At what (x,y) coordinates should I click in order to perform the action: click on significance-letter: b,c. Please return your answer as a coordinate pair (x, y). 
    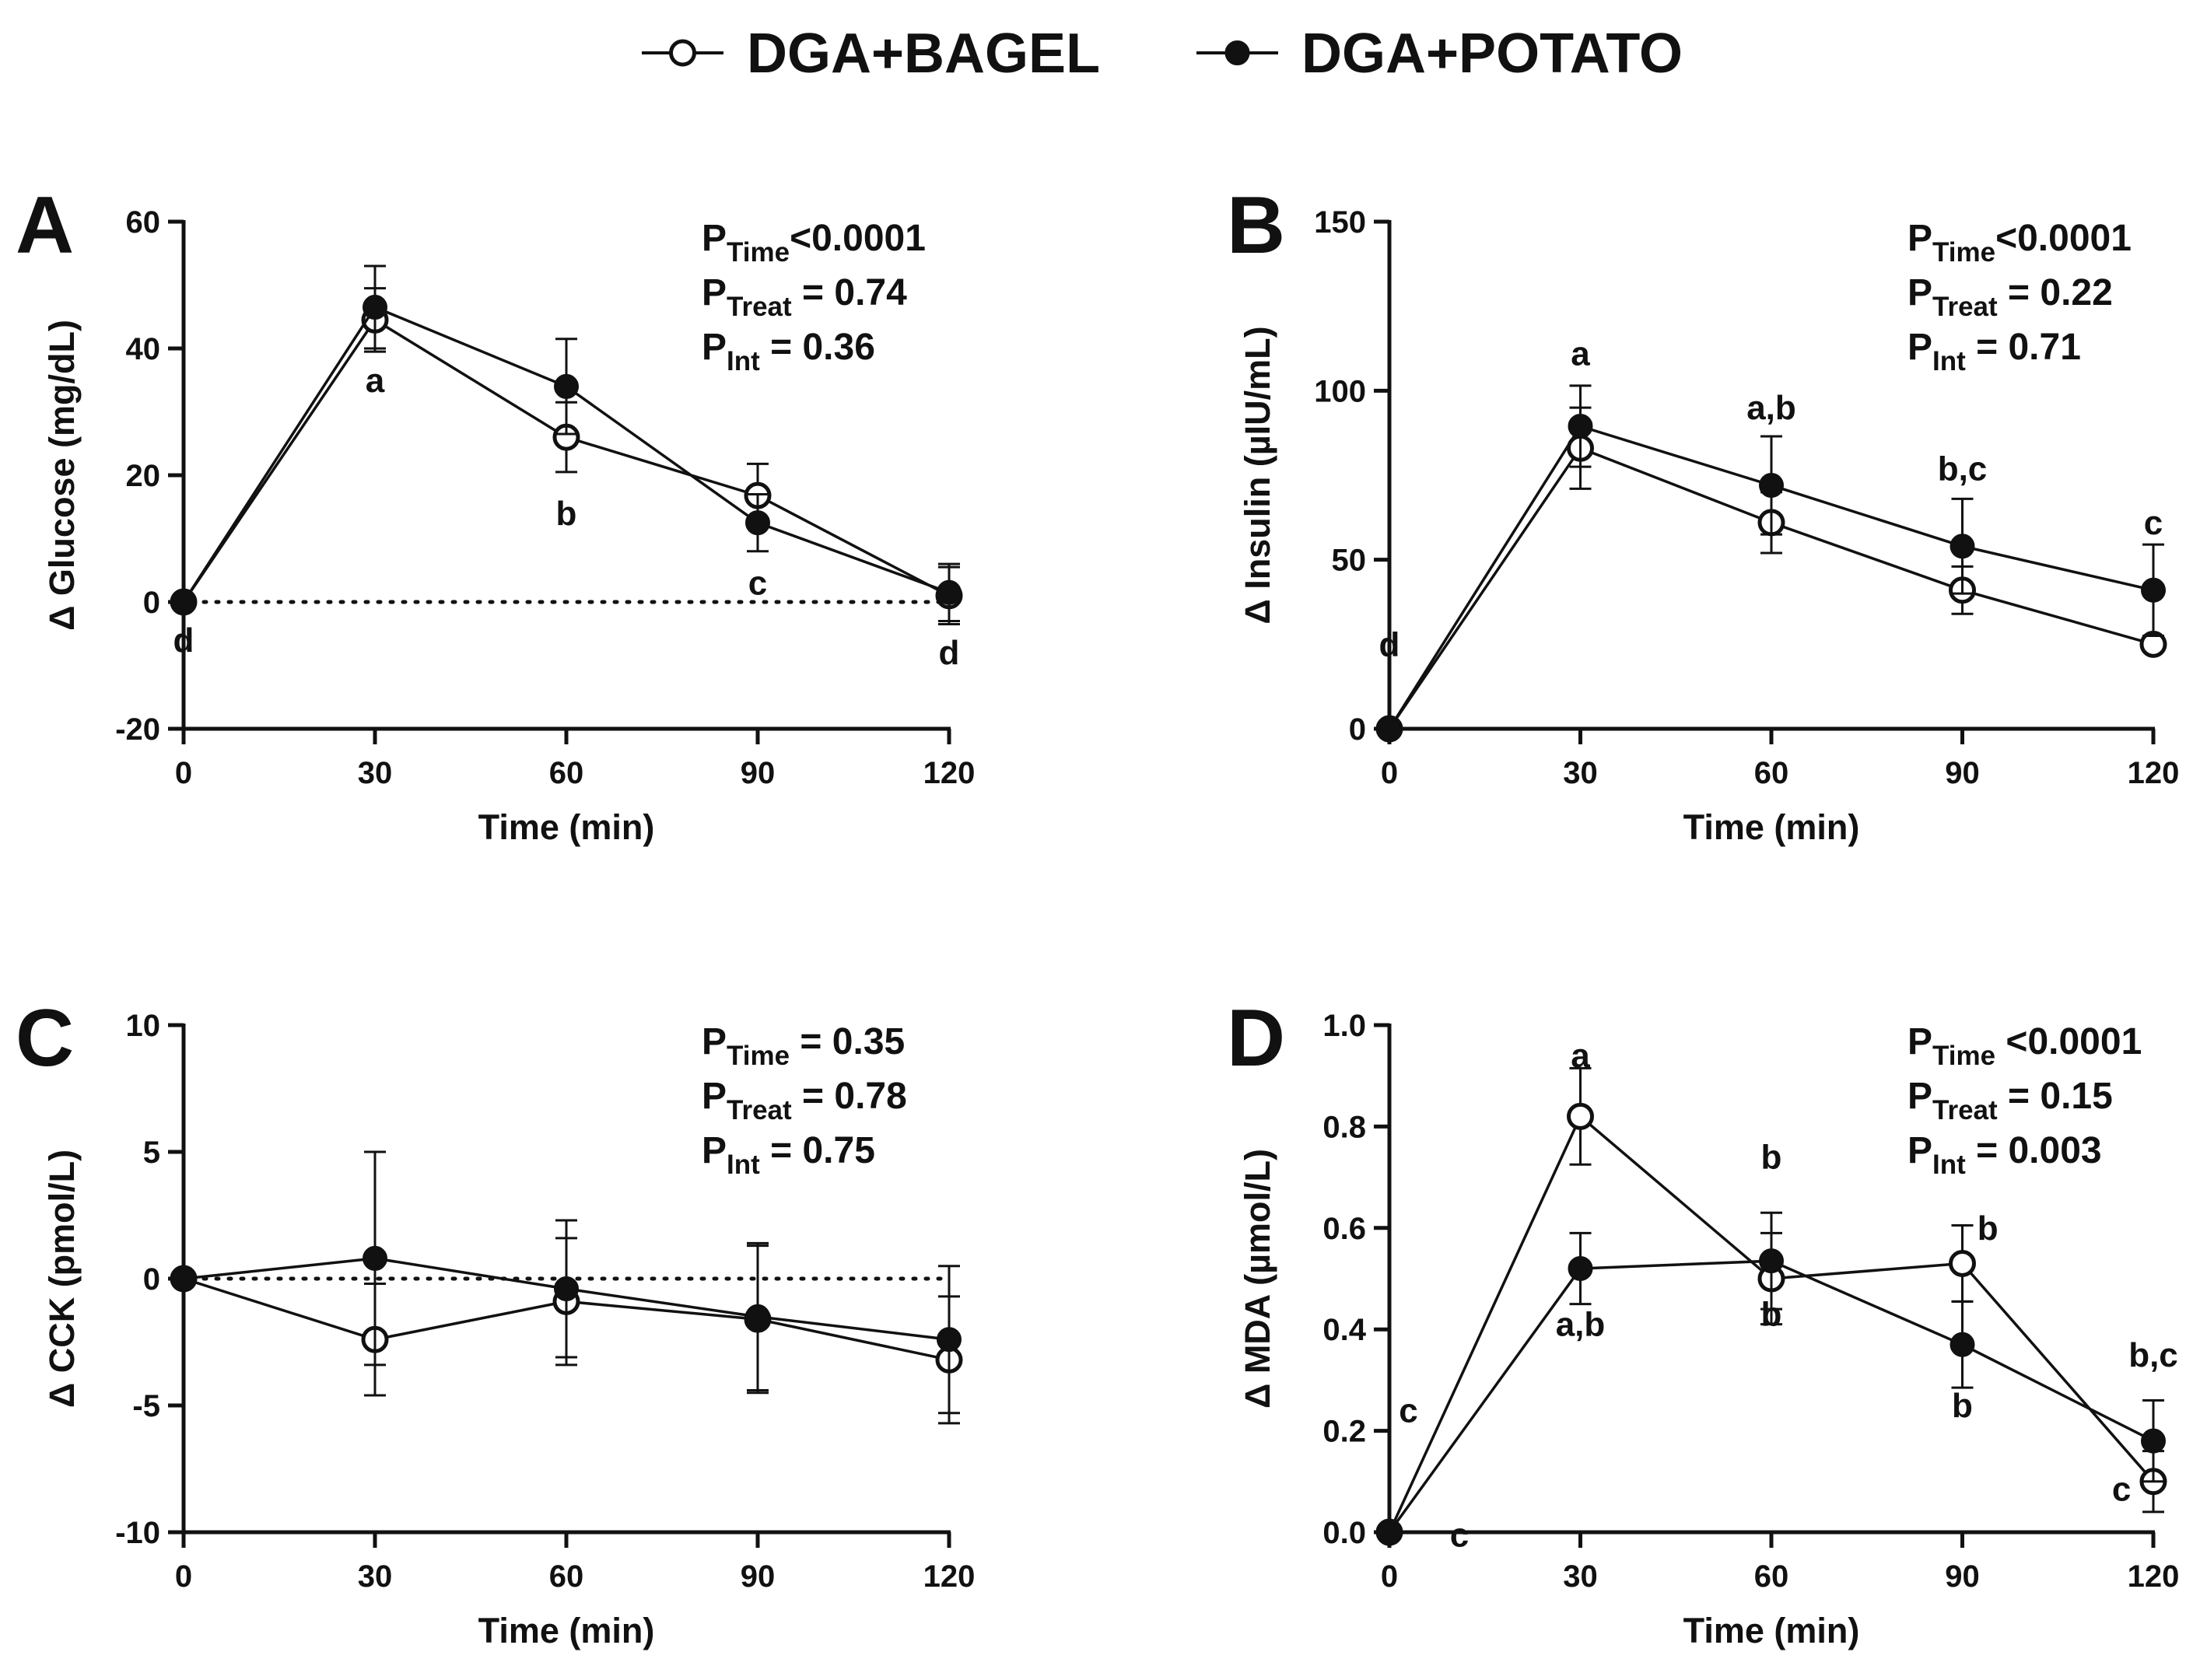
    Looking at the image, I should click on (2153, 1355).